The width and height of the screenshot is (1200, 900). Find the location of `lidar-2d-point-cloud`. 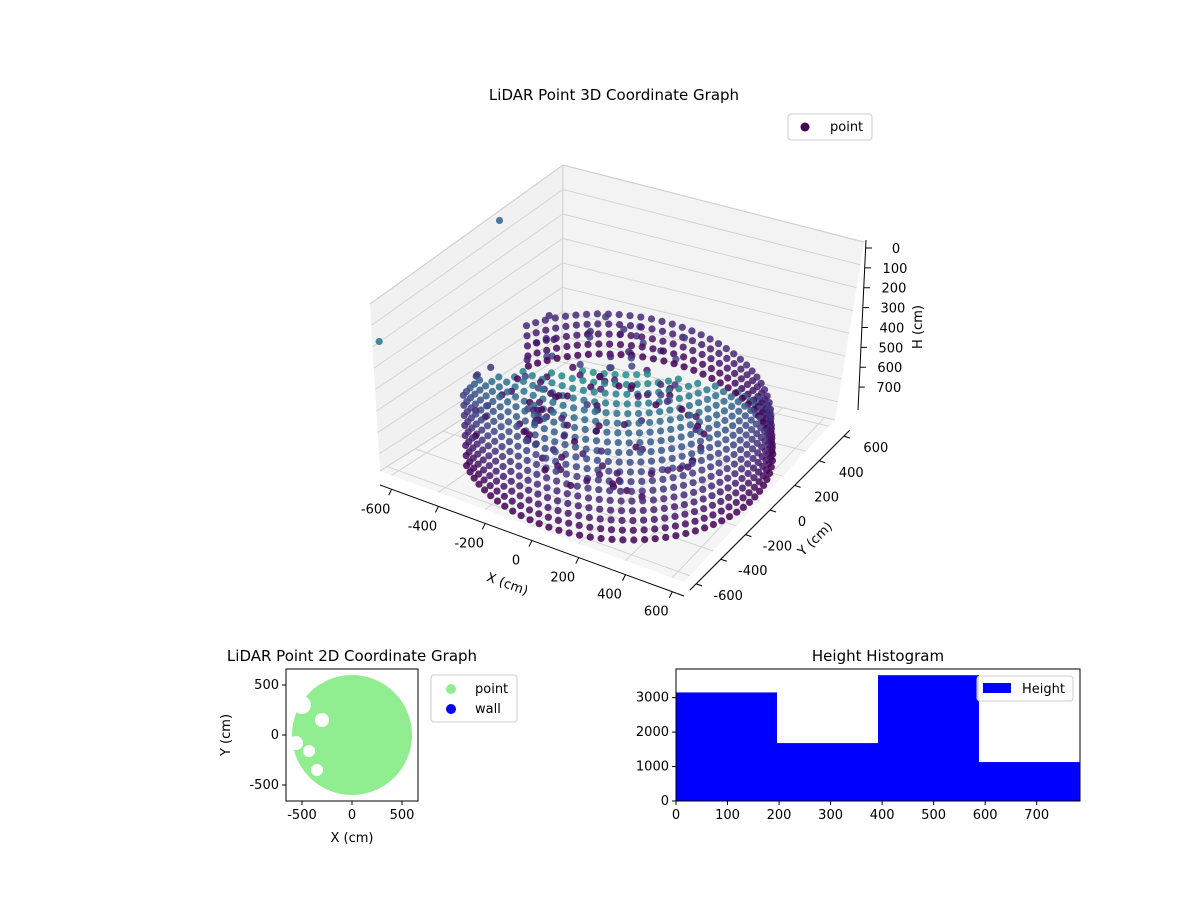

lidar-2d-point-cloud is located at coordinates (352, 735).